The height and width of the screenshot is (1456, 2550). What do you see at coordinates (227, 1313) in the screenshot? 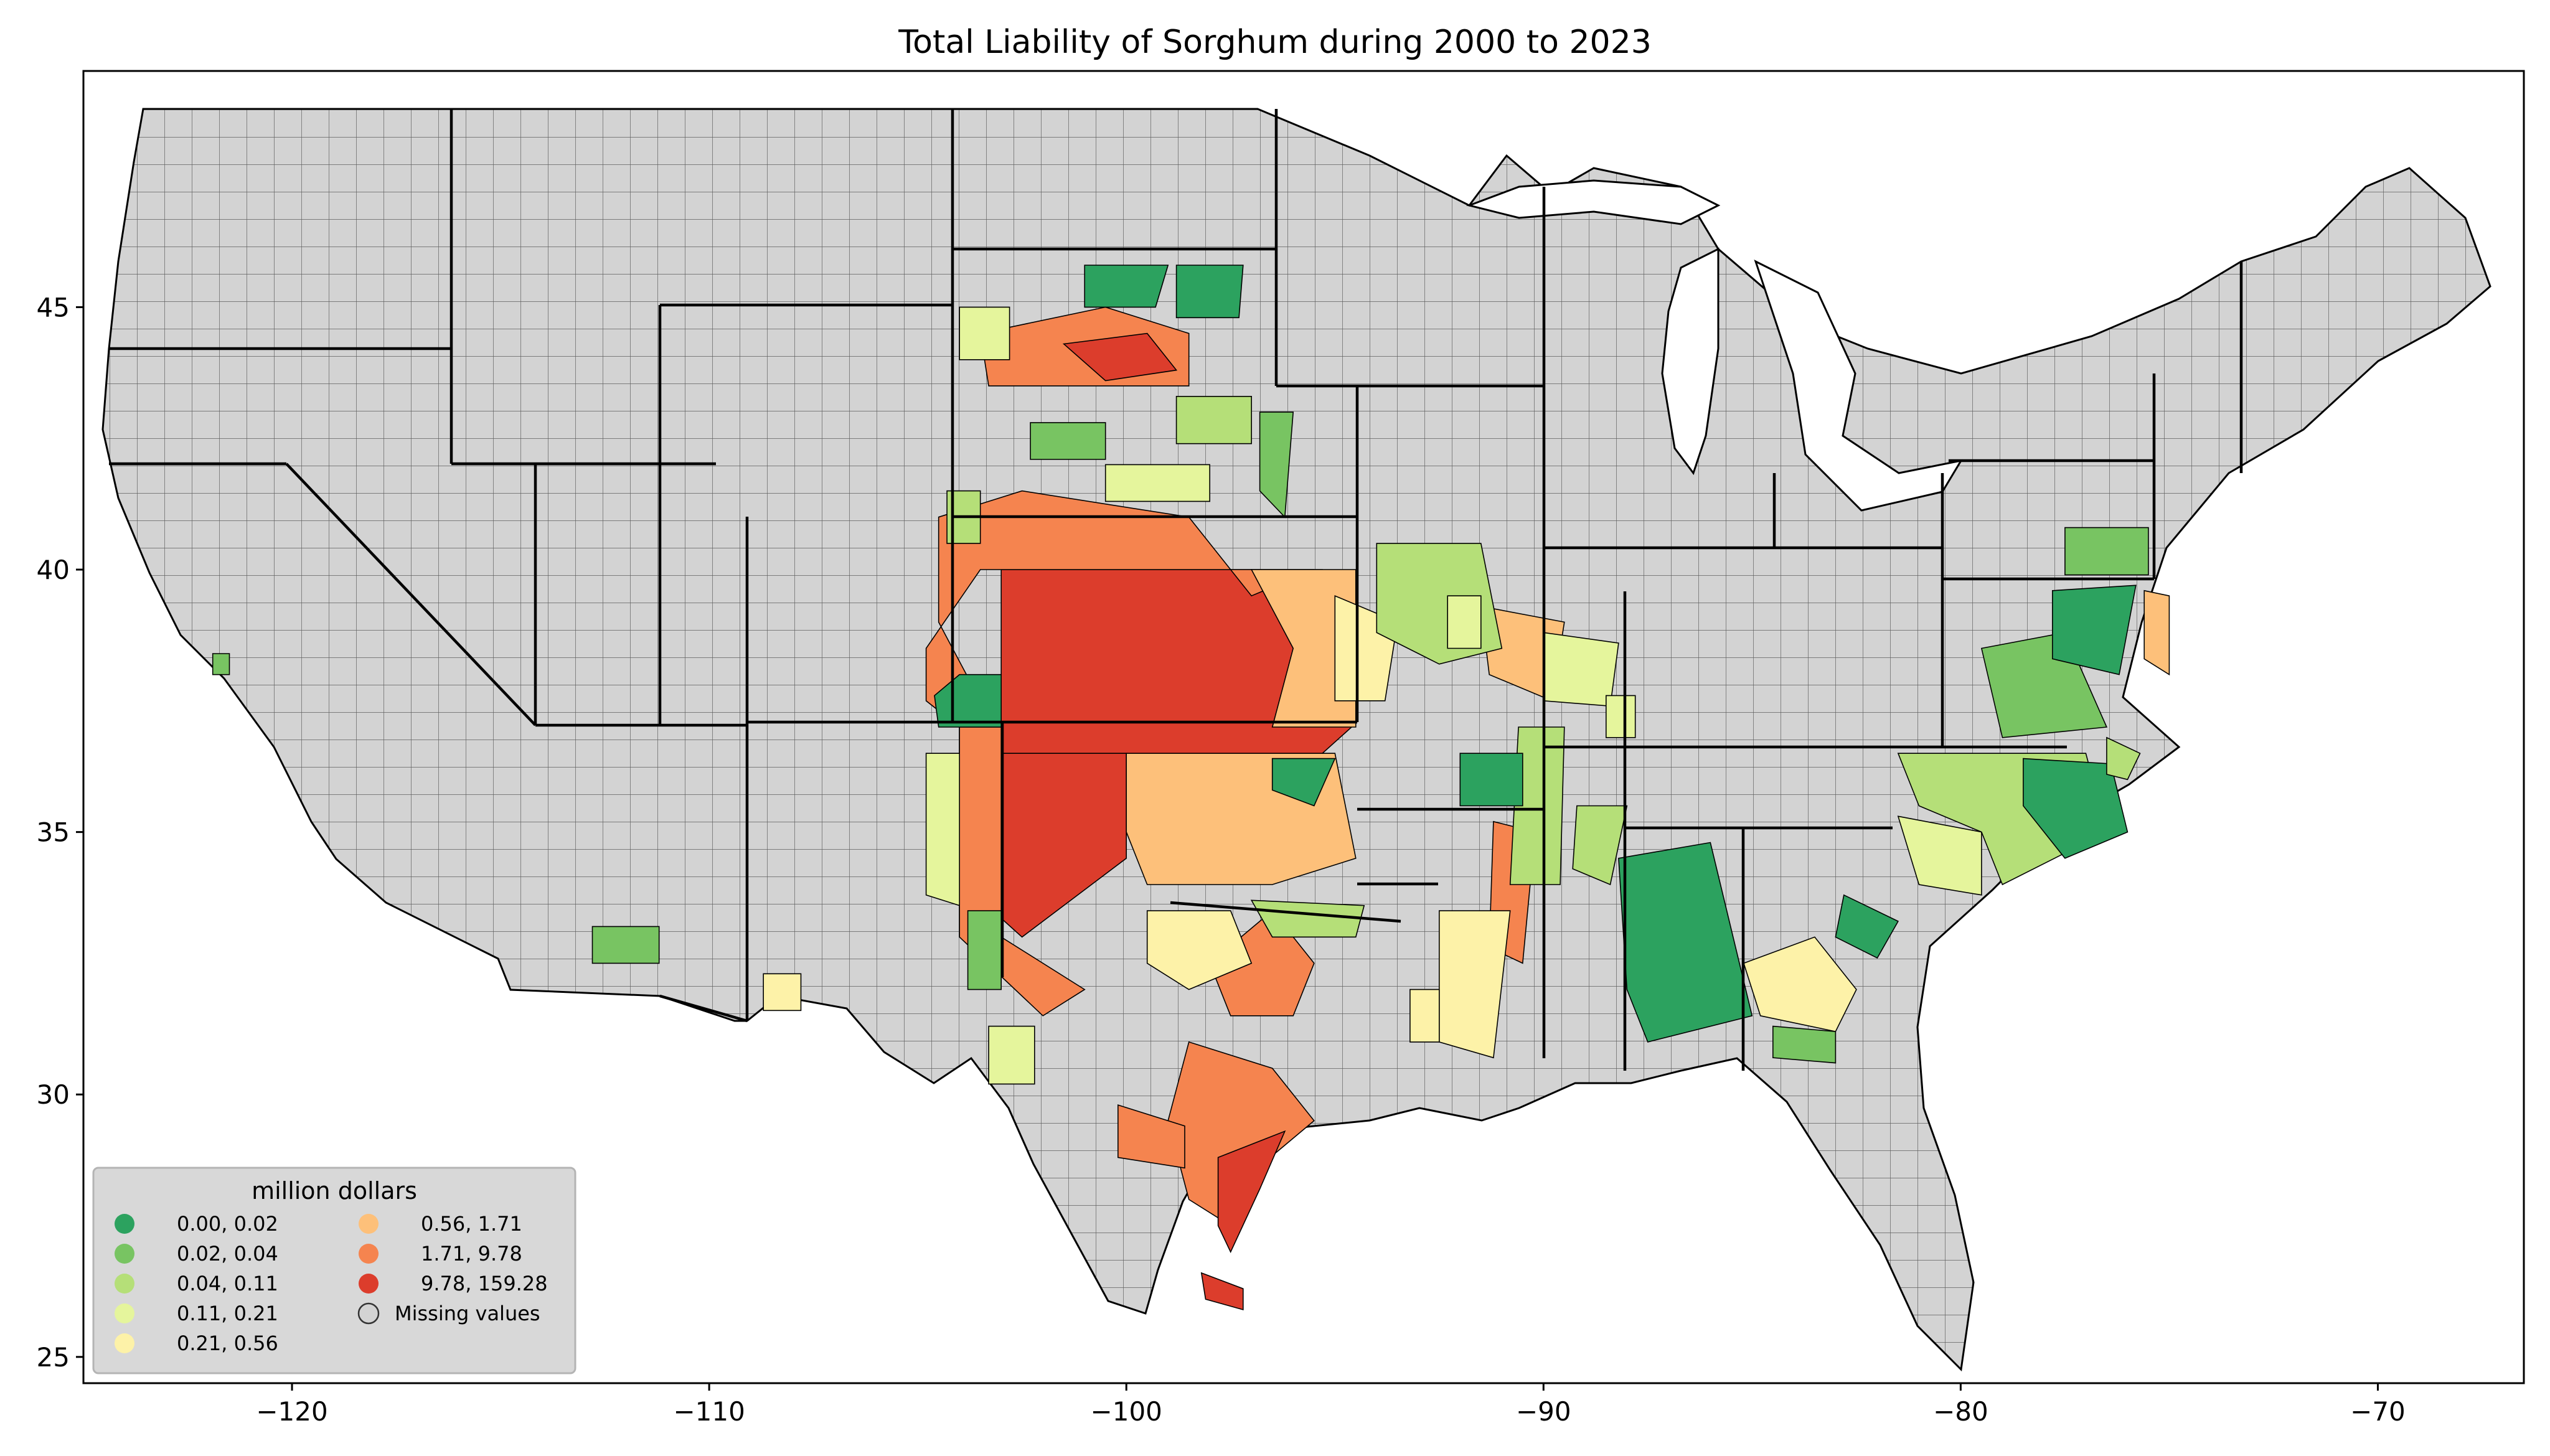
I see `legend-label: 0.11, 0.21` at bounding box center [227, 1313].